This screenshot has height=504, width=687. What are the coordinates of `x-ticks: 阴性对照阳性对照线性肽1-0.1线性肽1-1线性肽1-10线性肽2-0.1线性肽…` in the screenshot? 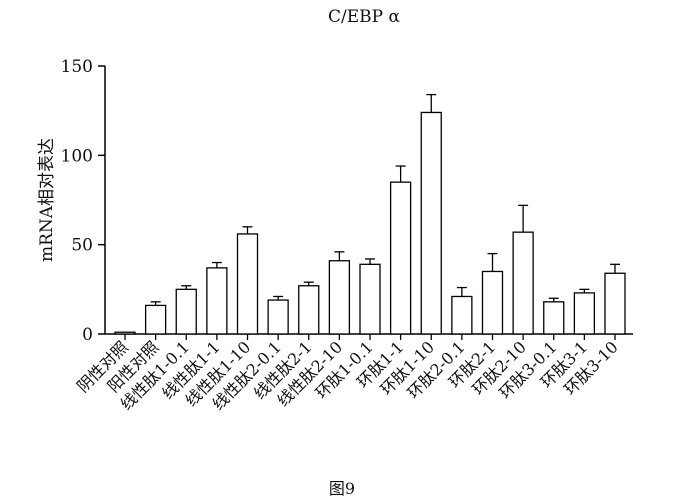 It's located at (347, 374).